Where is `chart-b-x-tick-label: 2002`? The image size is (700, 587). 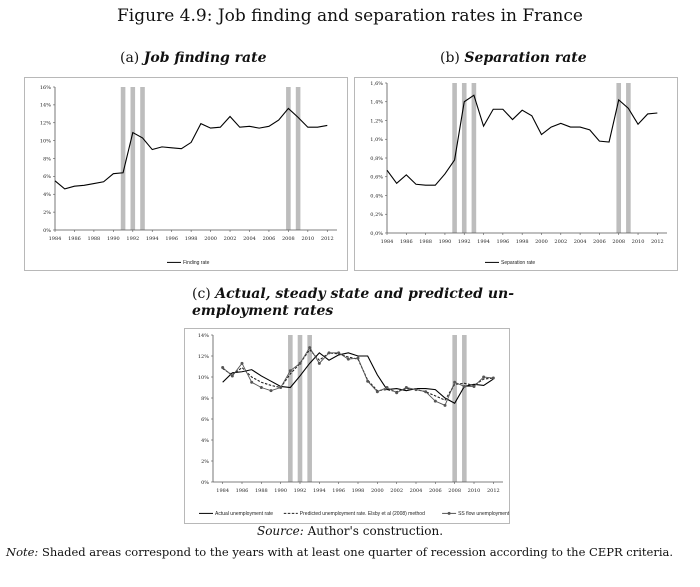 chart-b-x-tick-label: 2002 is located at coordinates (560, 242).